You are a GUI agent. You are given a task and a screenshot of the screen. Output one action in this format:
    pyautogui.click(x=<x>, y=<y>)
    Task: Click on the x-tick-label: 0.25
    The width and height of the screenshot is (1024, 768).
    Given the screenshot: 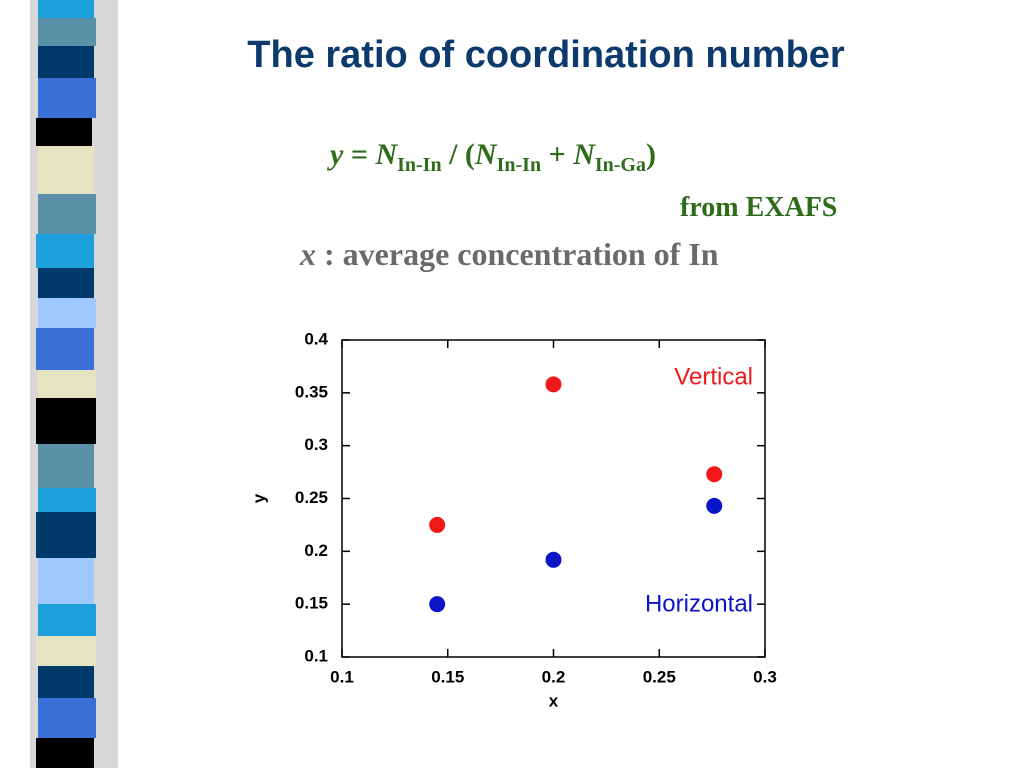 What is the action you would take?
    pyautogui.click(x=659, y=676)
    